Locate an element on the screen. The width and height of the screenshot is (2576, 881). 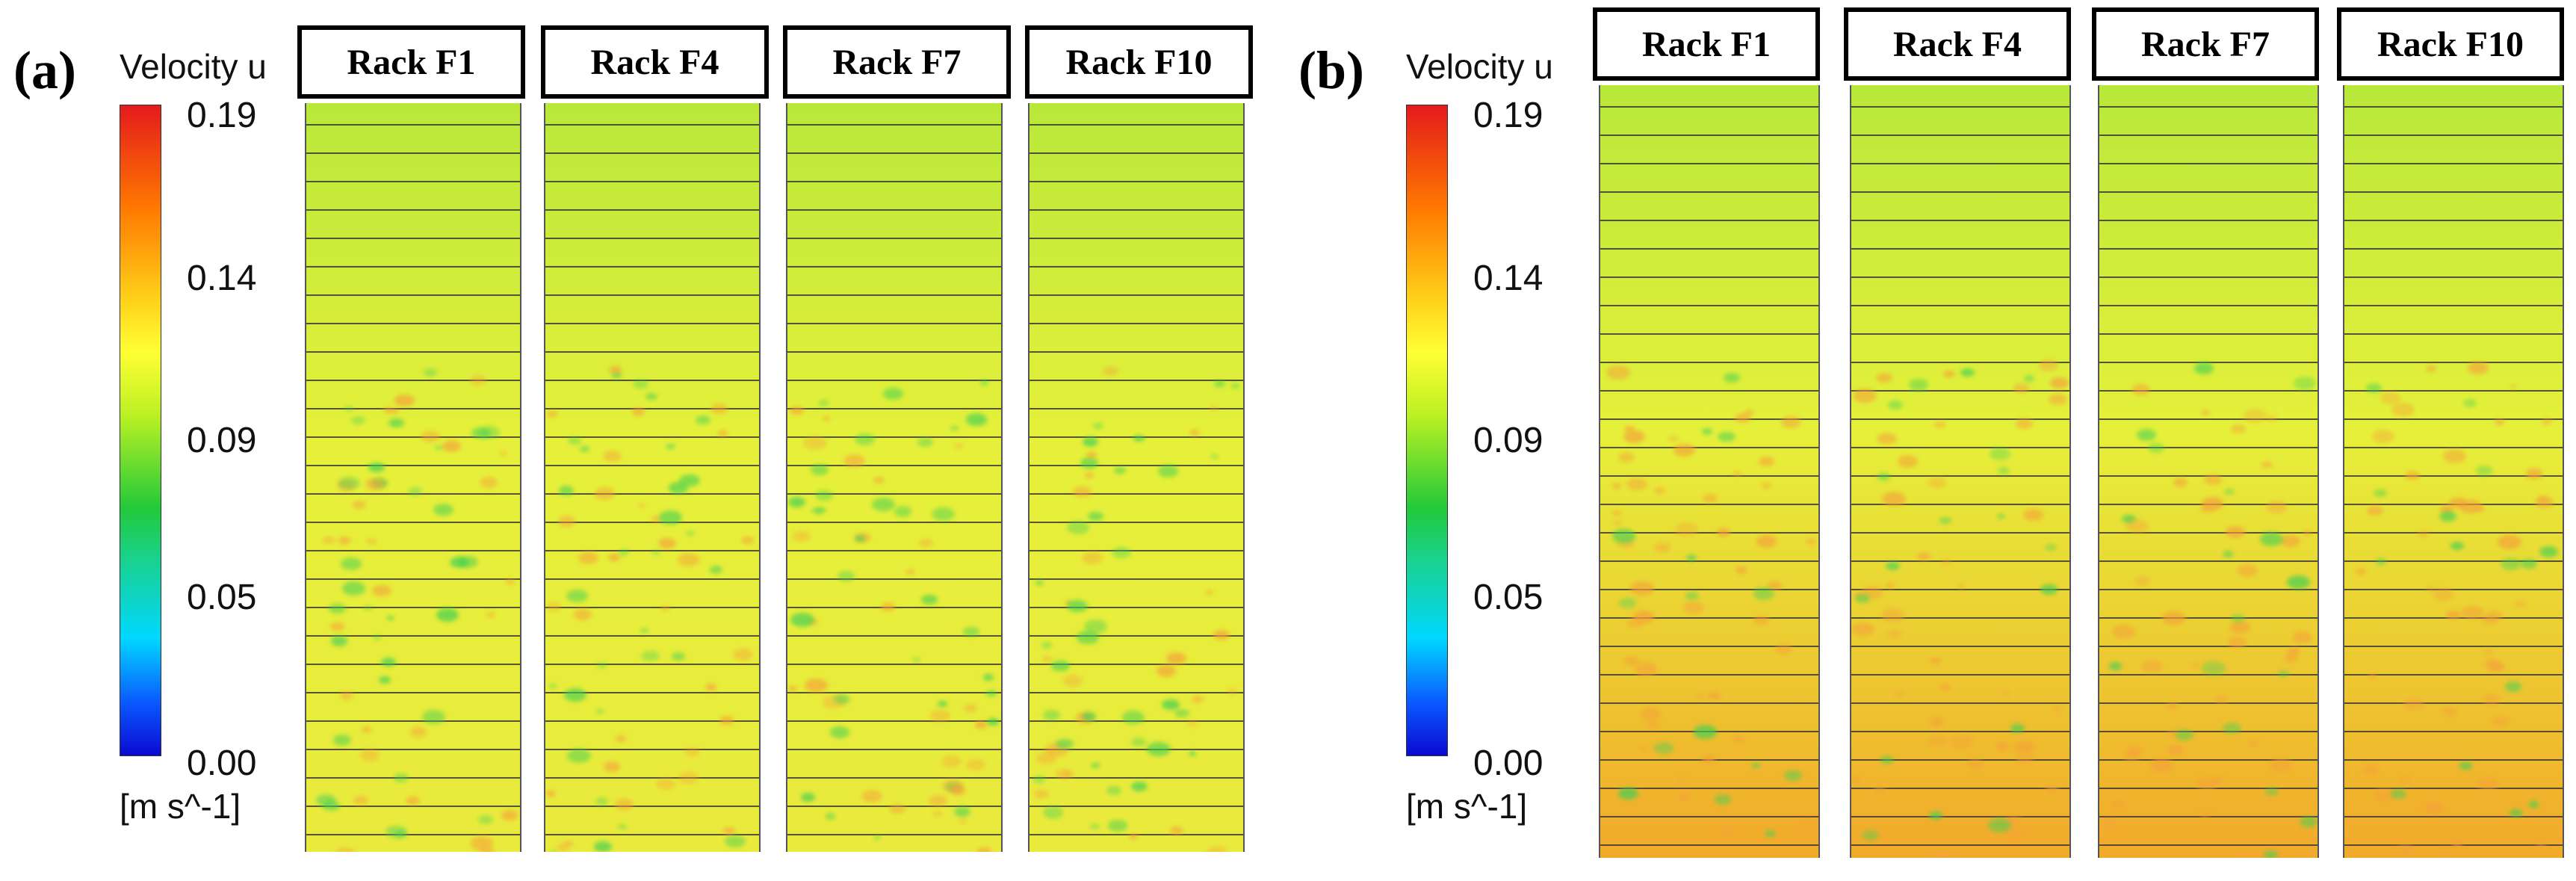
colorbar-unit: [m s^-1] is located at coordinates (180, 806).